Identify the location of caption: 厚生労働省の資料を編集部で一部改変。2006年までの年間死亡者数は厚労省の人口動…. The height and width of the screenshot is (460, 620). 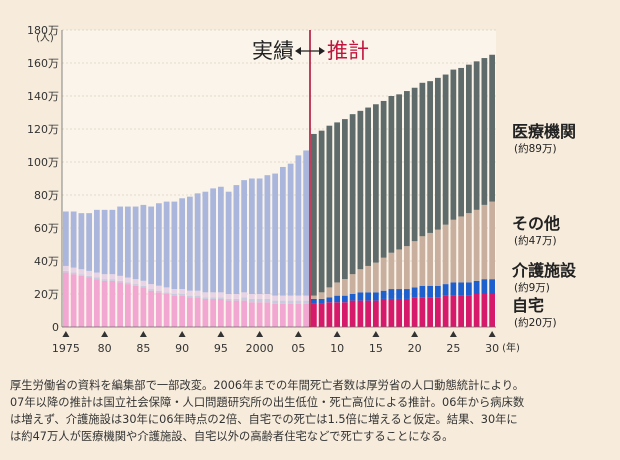
(311, 411).